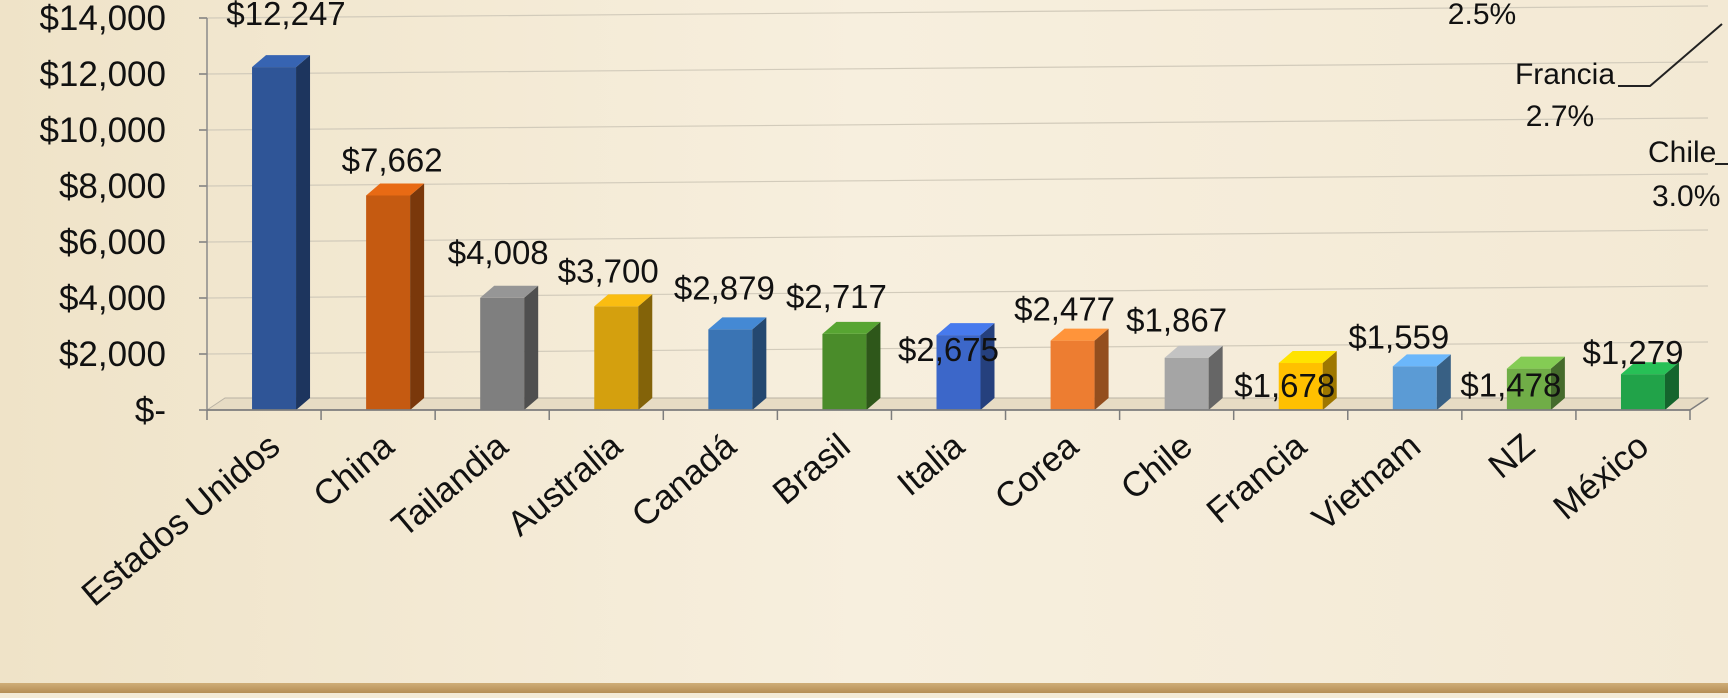 The height and width of the screenshot is (698, 1728). Describe the element at coordinates (112, 354) in the screenshot. I see `y-tick-label: $2,000` at that location.